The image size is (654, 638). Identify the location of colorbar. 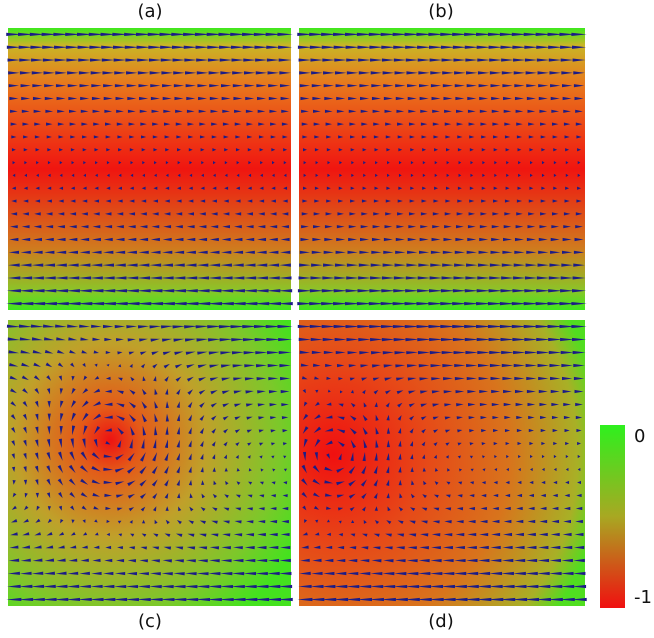
(612, 516).